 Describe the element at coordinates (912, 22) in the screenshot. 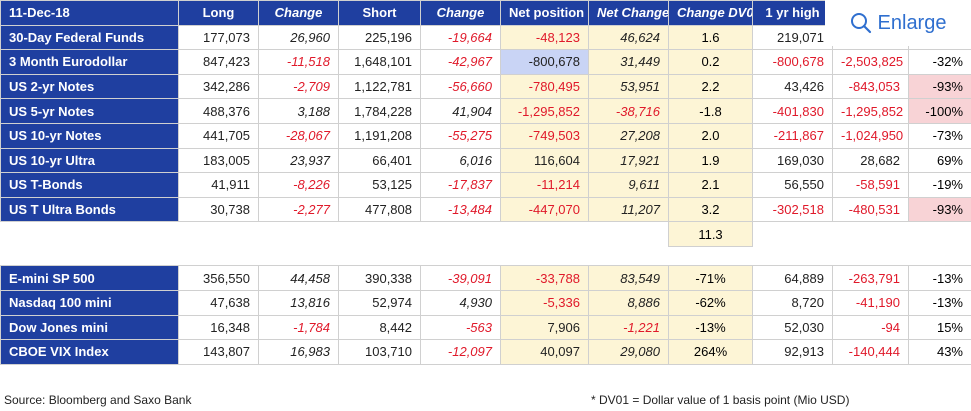

I see `enlarge-label: Enlarge` at that location.